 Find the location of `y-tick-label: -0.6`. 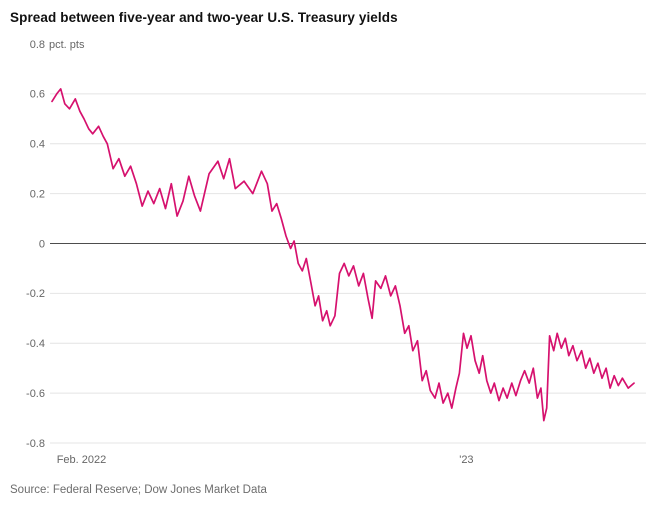

y-tick-label: -0.6 is located at coordinates (35, 394).